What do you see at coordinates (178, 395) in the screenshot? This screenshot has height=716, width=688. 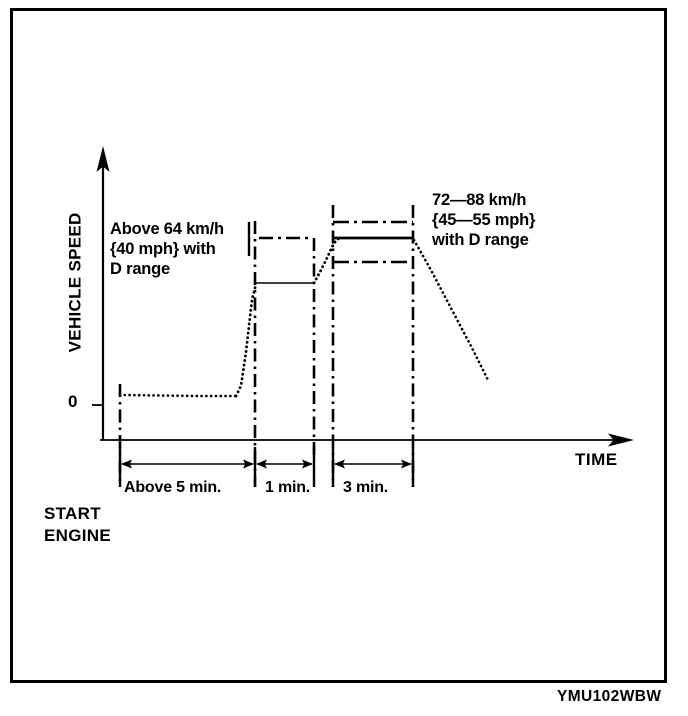 I see `speed-trace-idle` at bounding box center [178, 395].